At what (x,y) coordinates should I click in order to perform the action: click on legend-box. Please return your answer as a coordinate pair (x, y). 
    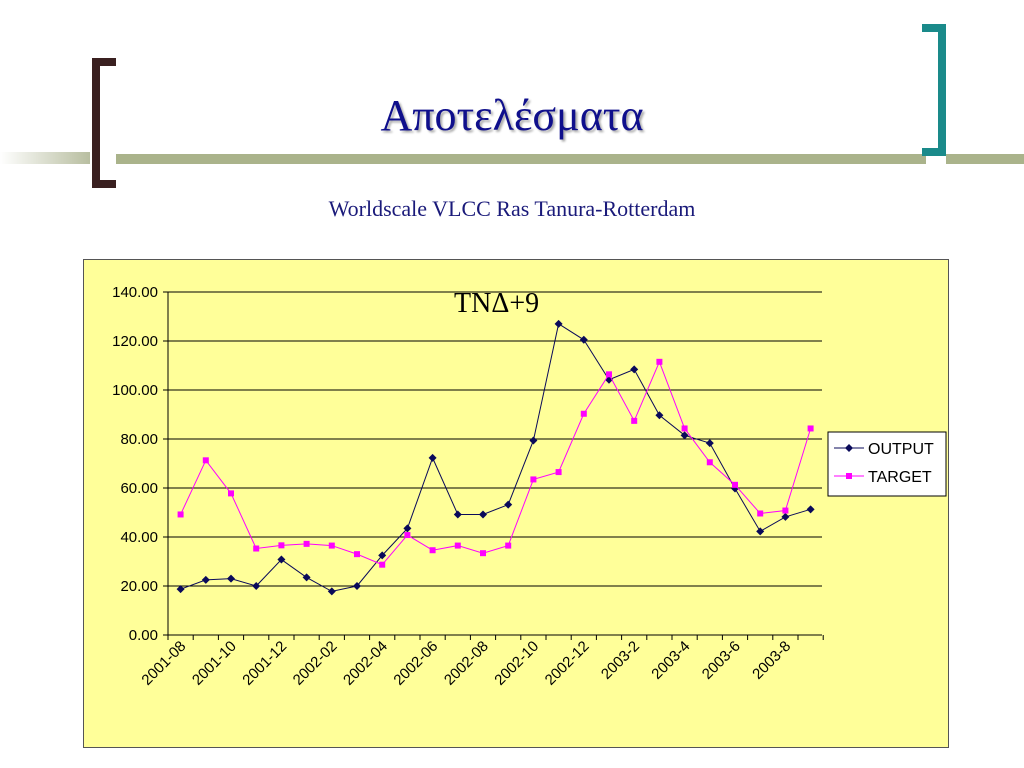
    Looking at the image, I should click on (887, 464).